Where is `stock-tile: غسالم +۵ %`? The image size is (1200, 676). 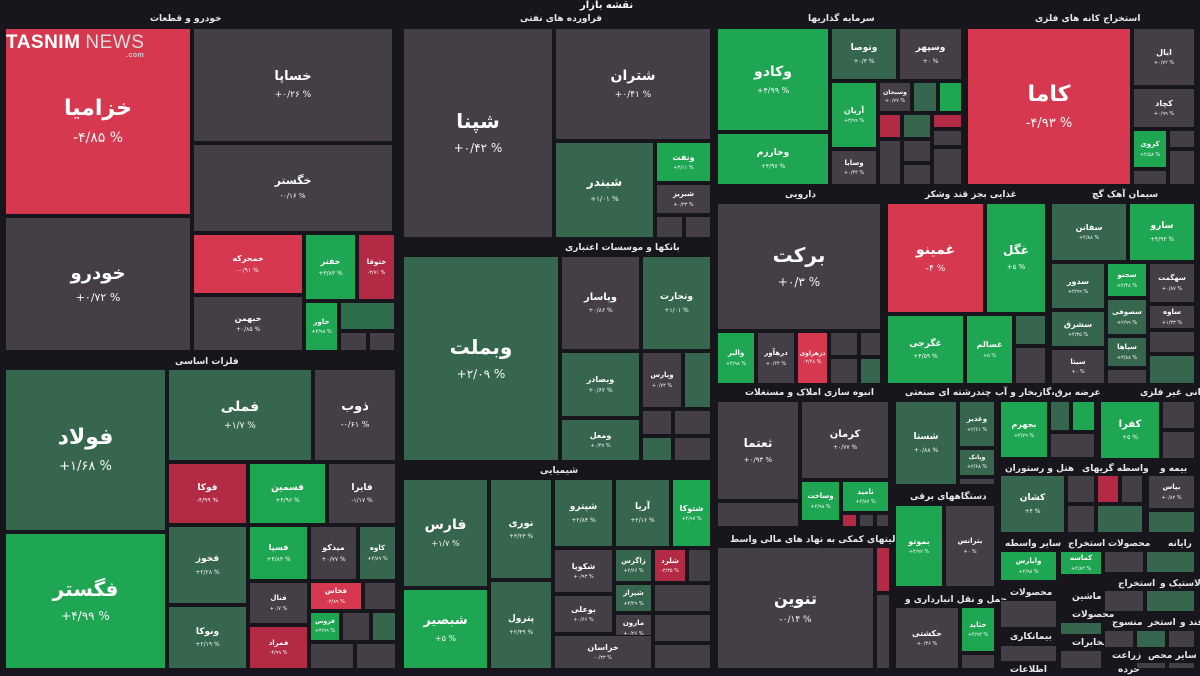 stock-tile: غسالم +۵ % is located at coordinates (989, 349).